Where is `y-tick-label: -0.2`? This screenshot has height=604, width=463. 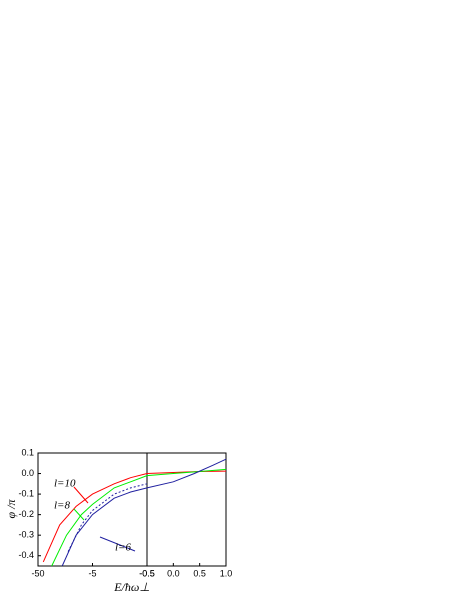 y-tick-label: -0.2 is located at coordinates (26, 514).